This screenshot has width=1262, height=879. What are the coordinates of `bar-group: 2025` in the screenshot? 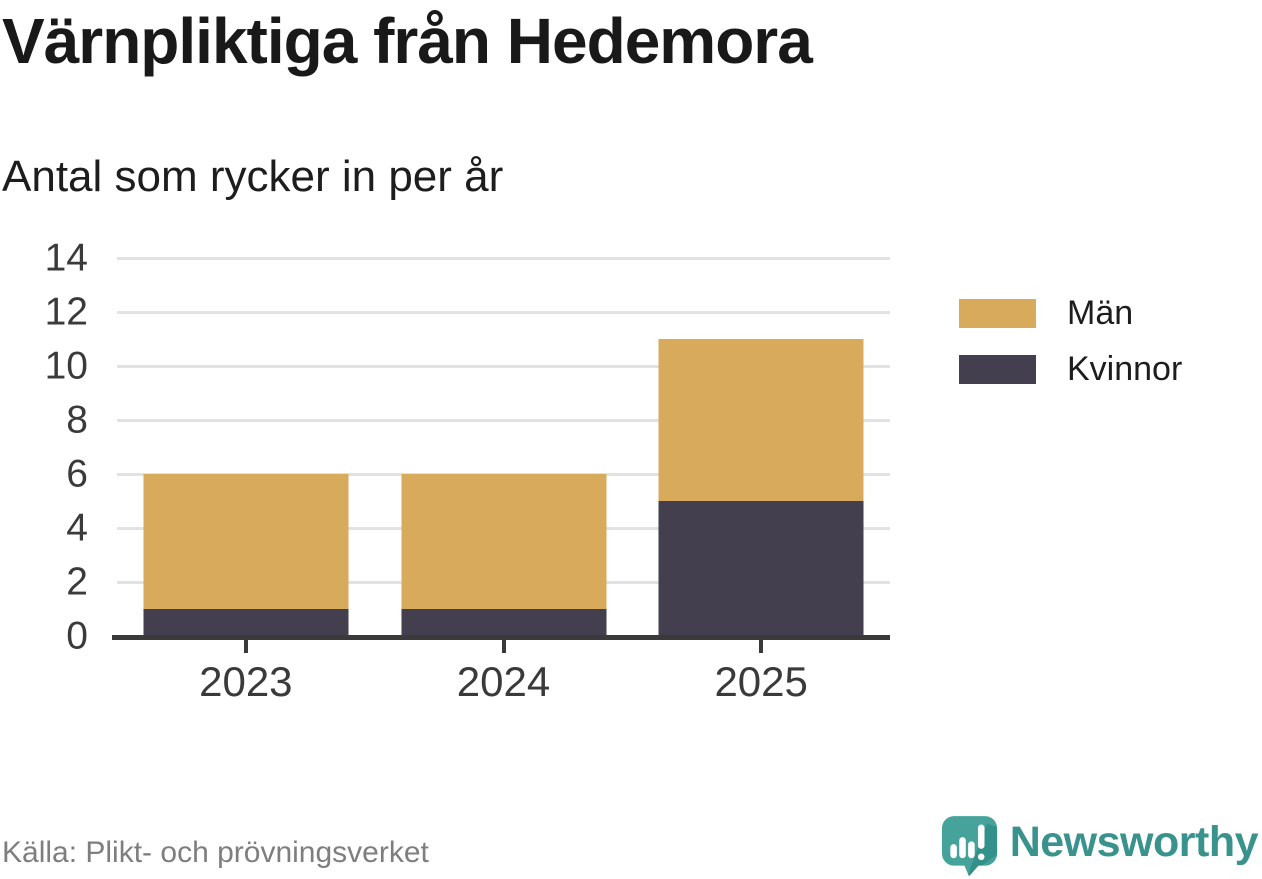 It's located at (761, 481).